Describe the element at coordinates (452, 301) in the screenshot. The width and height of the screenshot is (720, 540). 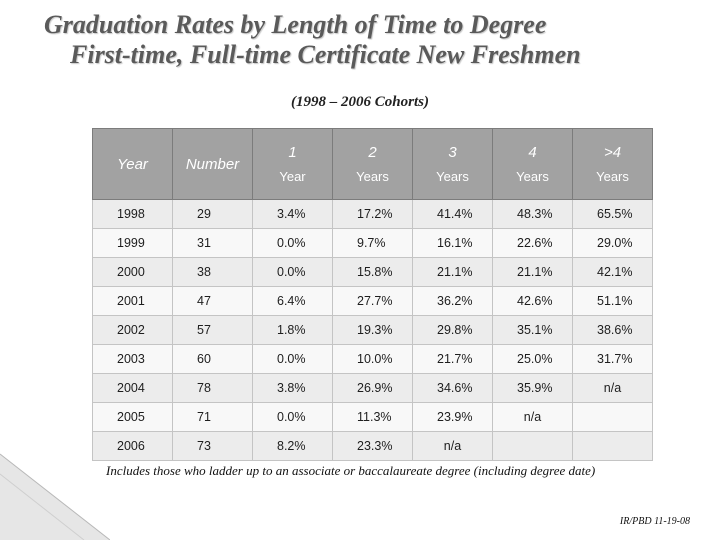
I see `table-cell: 36.2%` at that location.